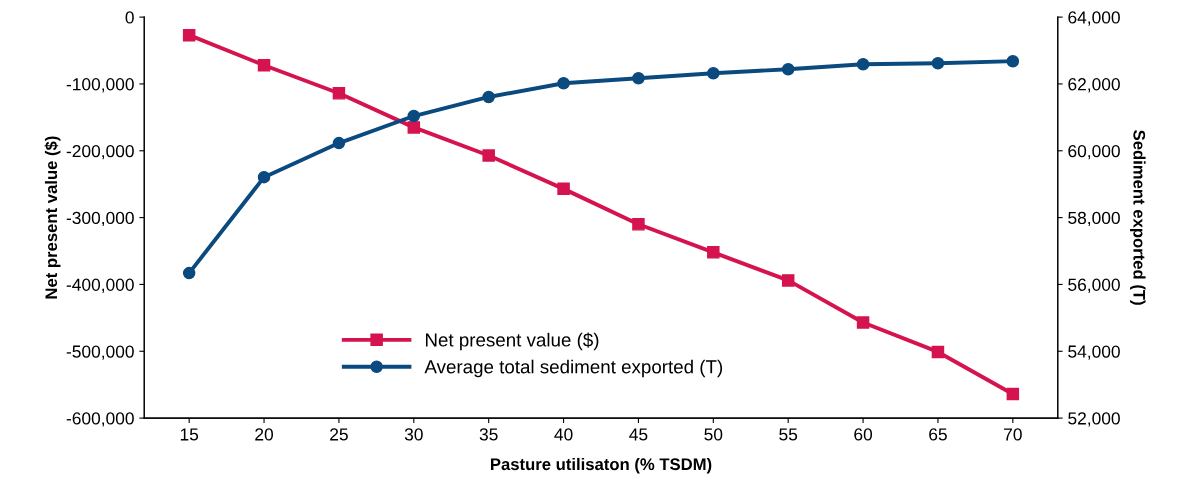  Describe the element at coordinates (1094, 152) in the screenshot. I see `y2-tick-label: 60,000` at that location.